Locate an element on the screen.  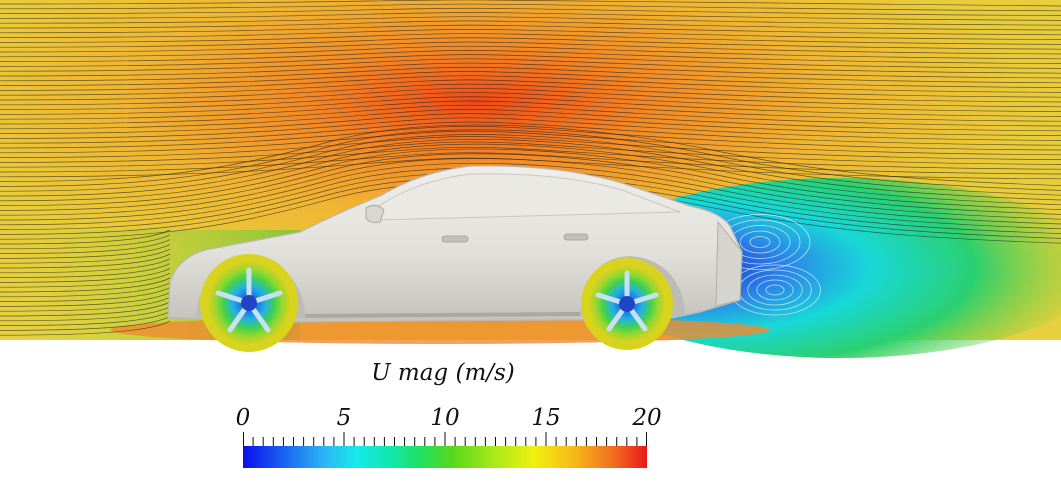
door-handle-rear is located at coordinates (576, 237).